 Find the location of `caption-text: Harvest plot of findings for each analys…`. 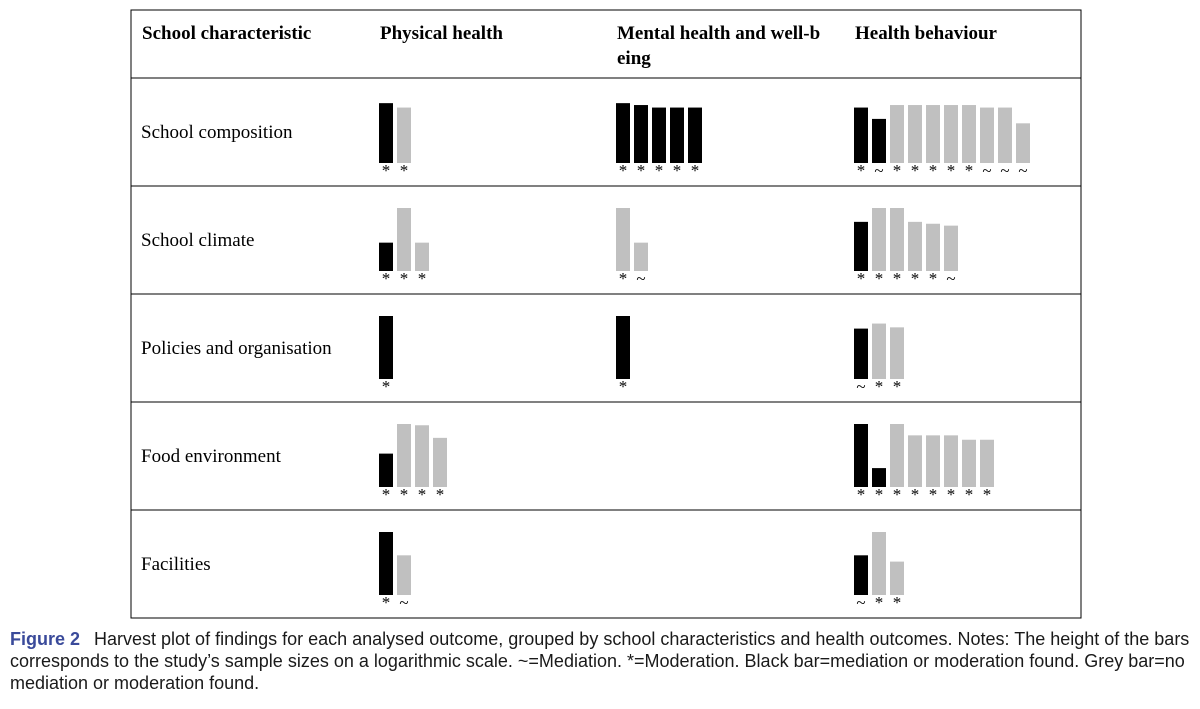

caption-text: Harvest plot of findings for each analys… is located at coordinates (600, 661).